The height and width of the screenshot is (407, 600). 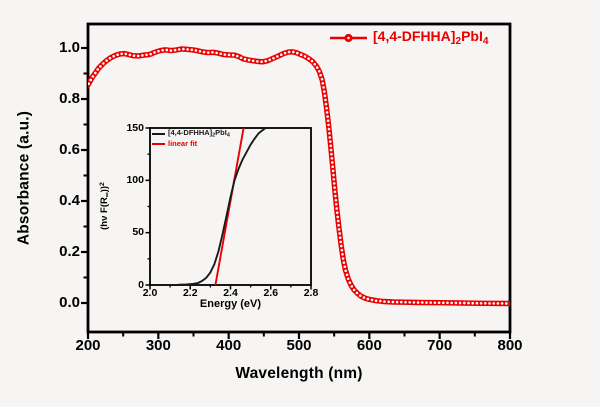 I want to click on inset-x-tick-label: 2.4, so click(x=230, y=293).